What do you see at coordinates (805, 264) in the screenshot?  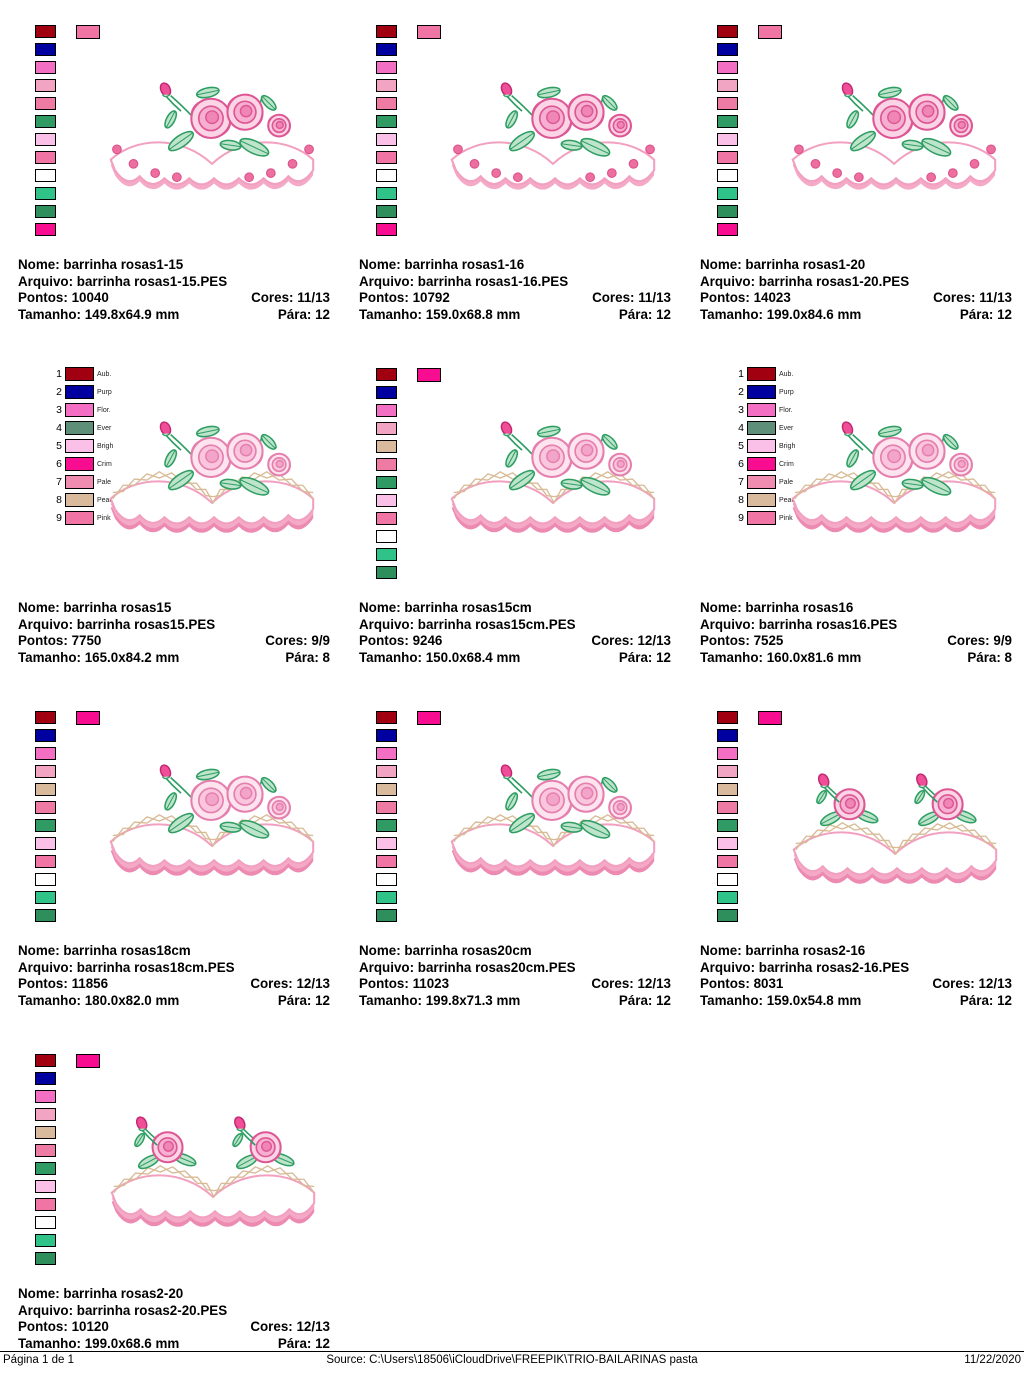 I see `design-name-value: barrinha rosas1-20` at bounding box center [805, 264].